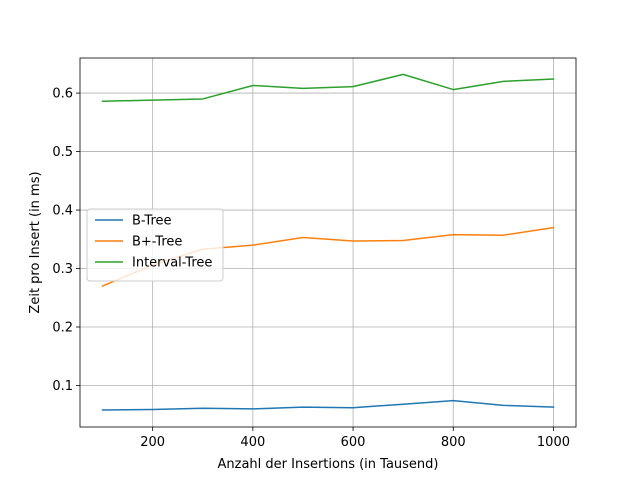 Image resolution: width=640 pixels, height=480 pixels. Describe the element at coordinates (172, 263) in the screenshot. I see `legend-label: Interval-Tree` at that location.